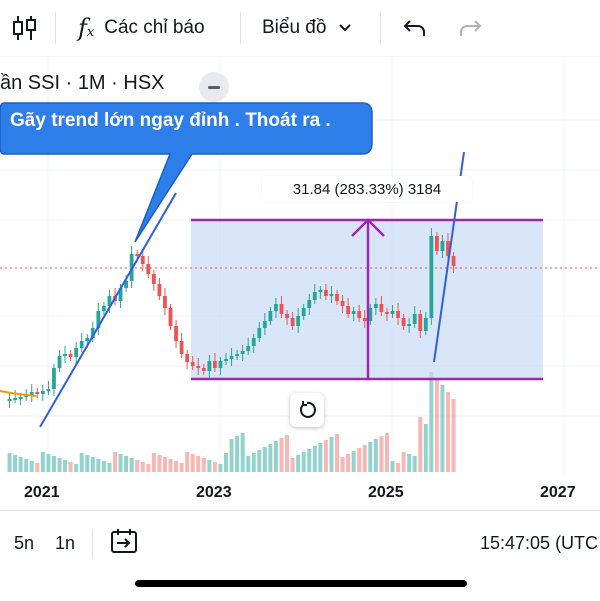  Describe the element at coordinates (367, 189) in the screenshot. I see `measure-label: 31.84 (283.33%) 3184` at that location.